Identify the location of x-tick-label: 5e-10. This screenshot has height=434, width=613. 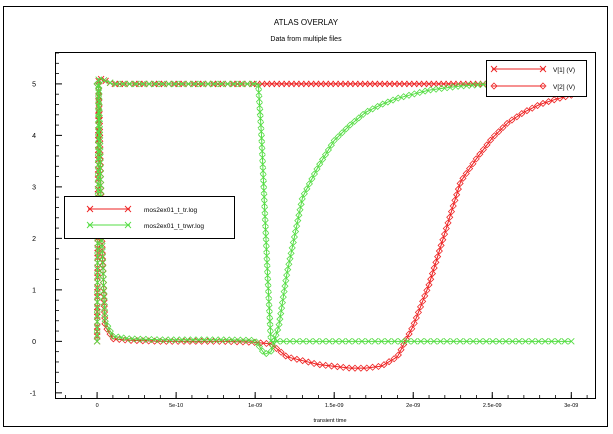
(176, 406).